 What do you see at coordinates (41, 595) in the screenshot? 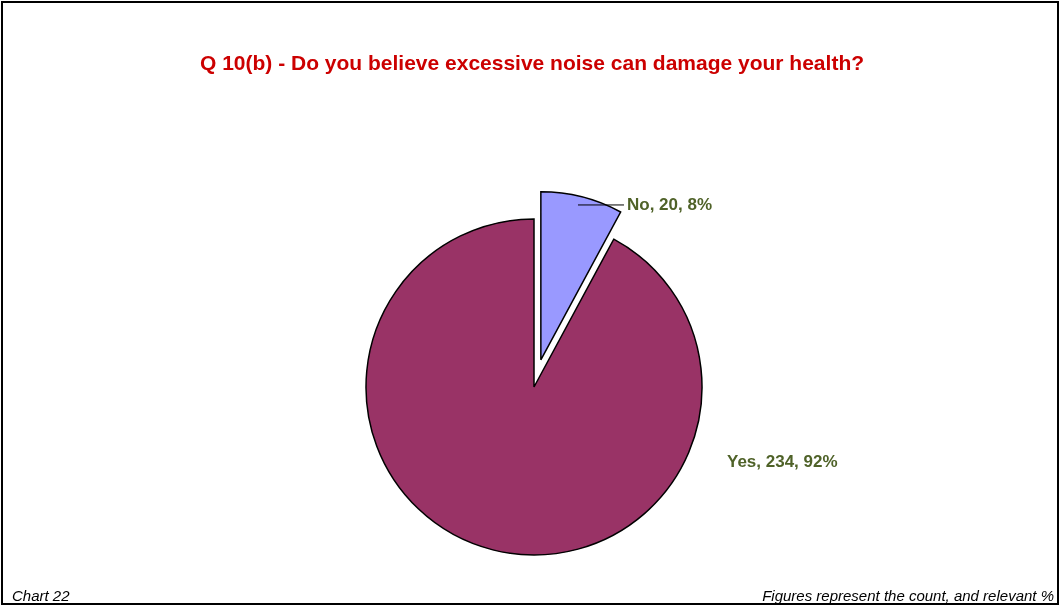
I see `caption: Chart 22` at bounding box center [41, 595].